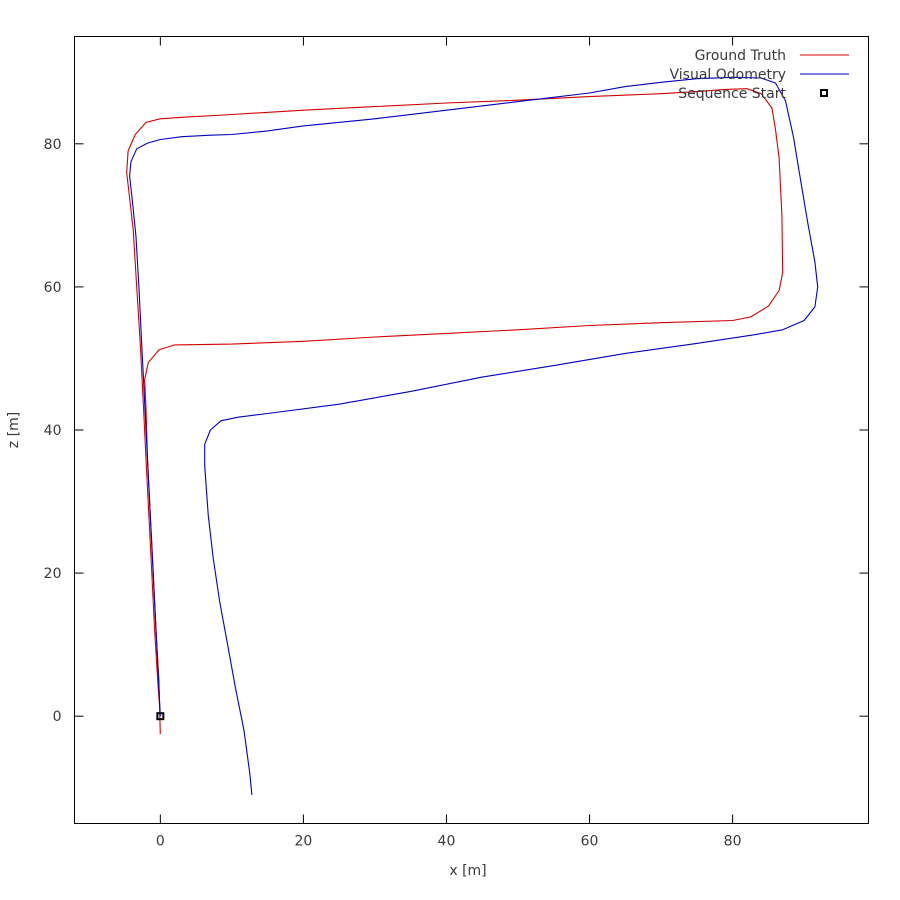 Image resolution: width=900 pixels, height=900 pixels. Describe the element at coordinates (53, 431) in the screenshot. I see `y-tick-label: 40` at that location.